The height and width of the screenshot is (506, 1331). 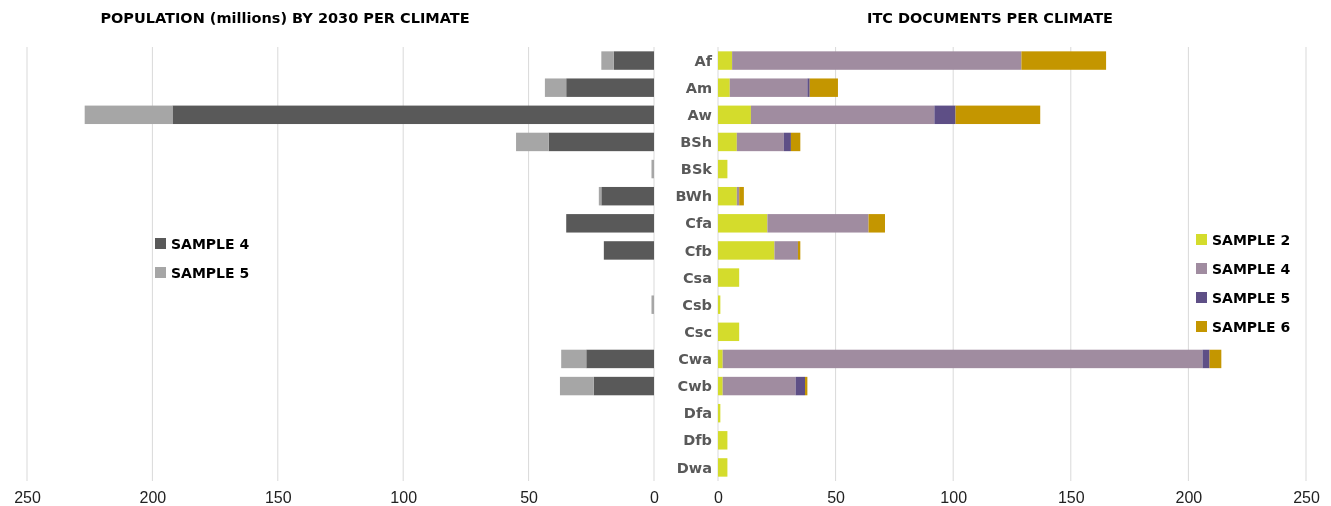 What do you see at coordinates (1251, 326) in the screenshot?
I see `legend-label: SAMPLE 6` at bounding box center [1251, 326].